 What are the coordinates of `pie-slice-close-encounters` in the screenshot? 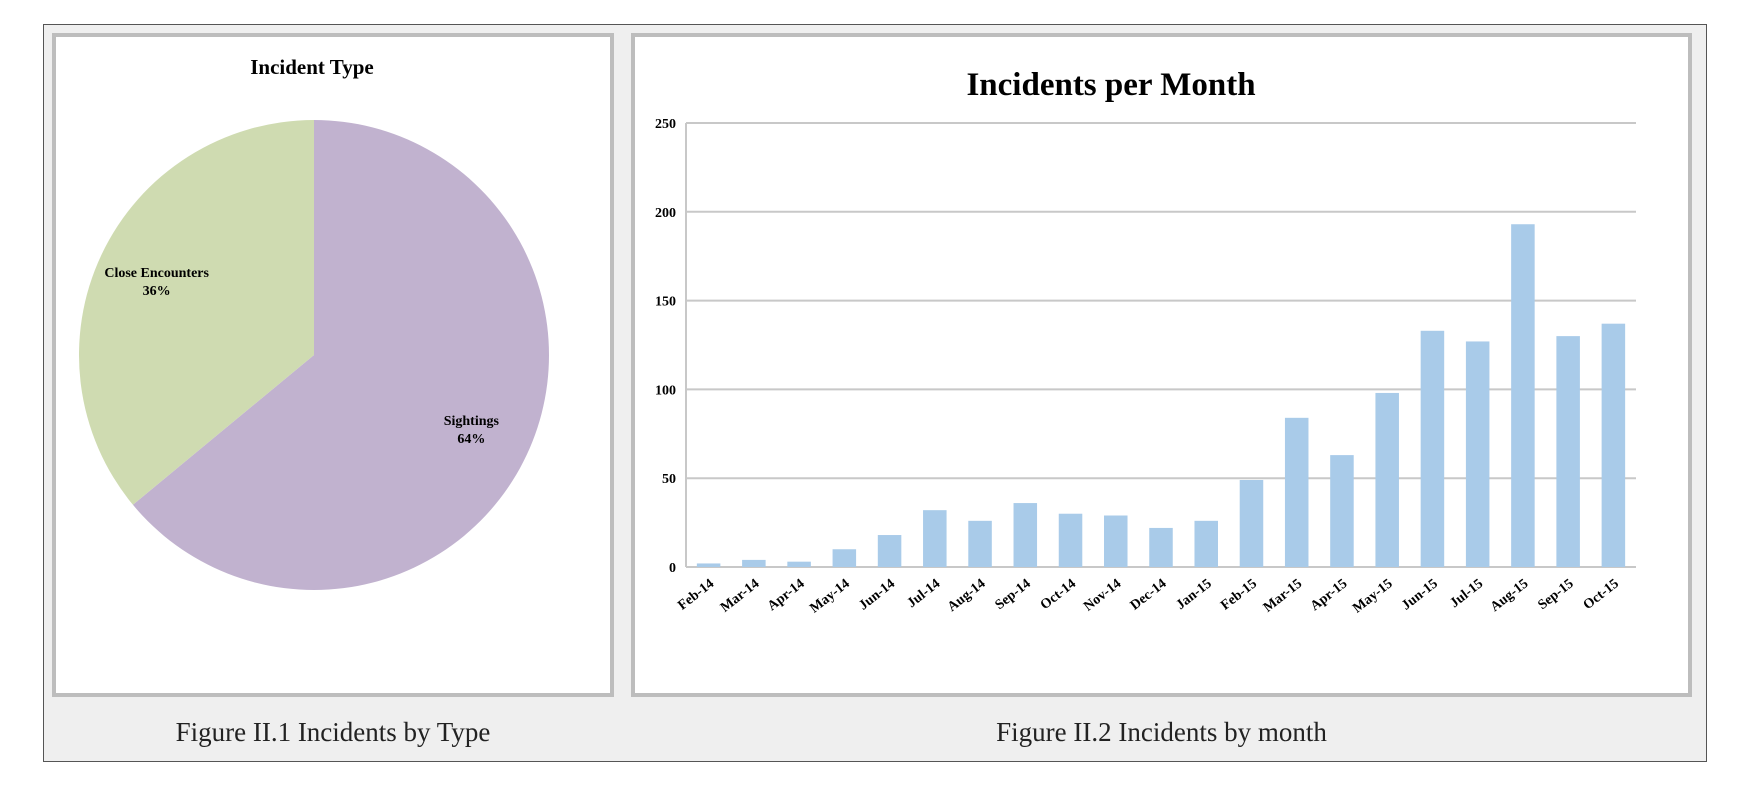 It's located at (196, 312).